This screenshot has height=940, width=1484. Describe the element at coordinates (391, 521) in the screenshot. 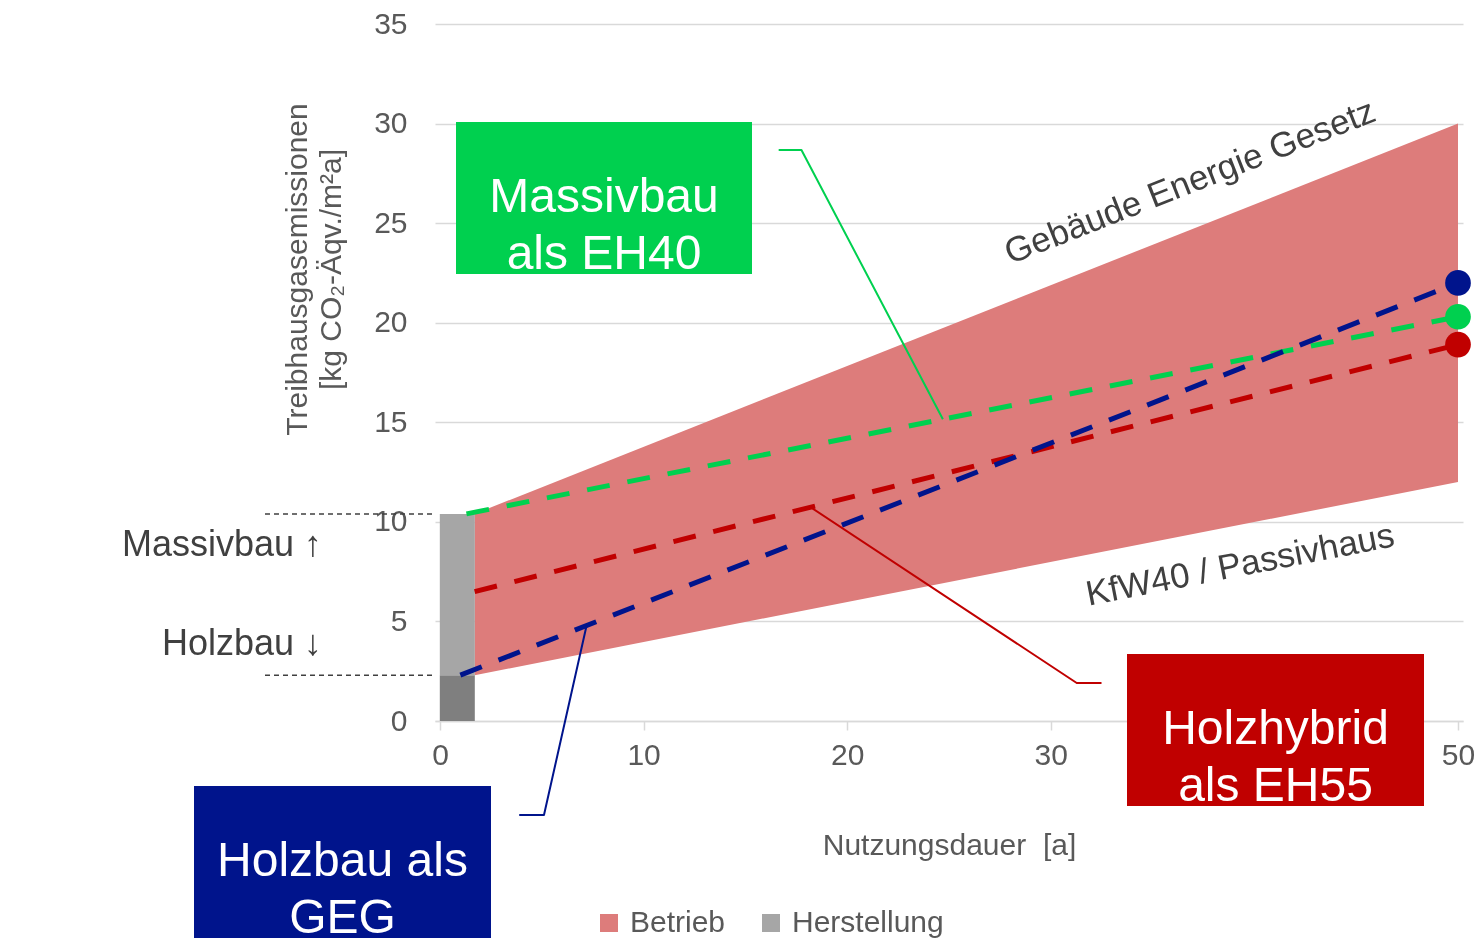

I see `y-tick-label: 10` at that location.